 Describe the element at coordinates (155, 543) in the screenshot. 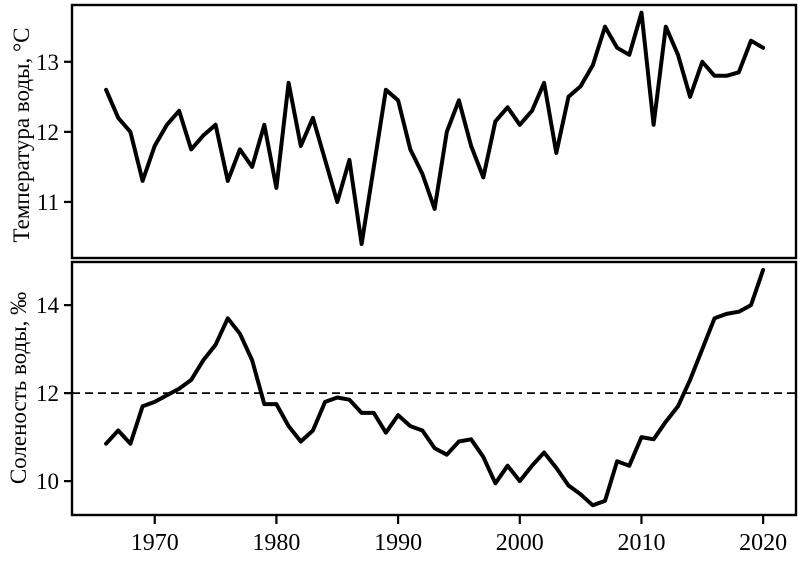

I see `x-tick-label: 1970` at that location.